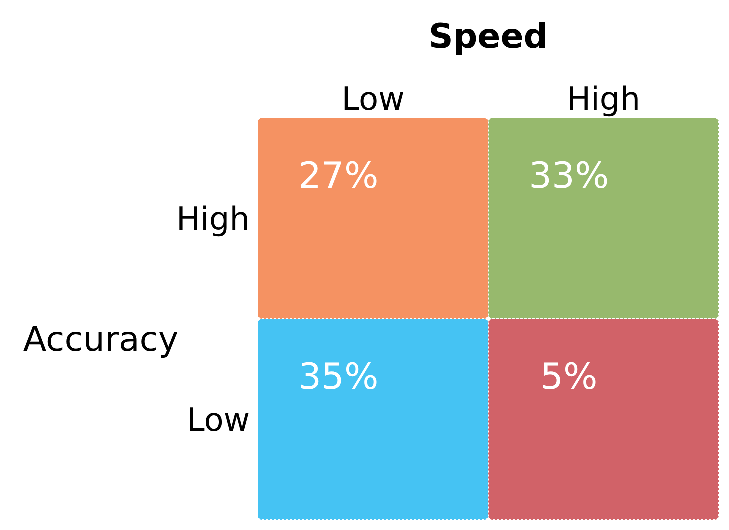  Describe the element at coordinates (569, 177) in the screenshot. I see `data-label: 33%` at that location.